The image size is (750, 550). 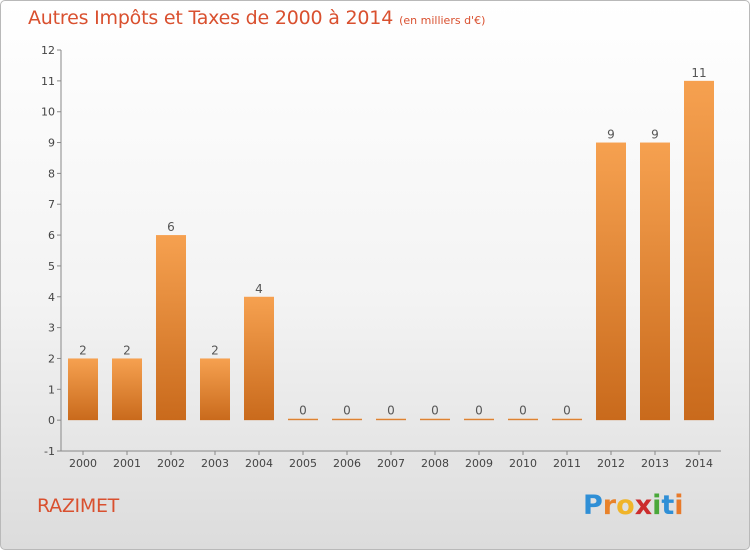 What do you see at coordinates (259, 289) in the screenshot?
I see `data-label: 4` at bounding box center [259, 289].